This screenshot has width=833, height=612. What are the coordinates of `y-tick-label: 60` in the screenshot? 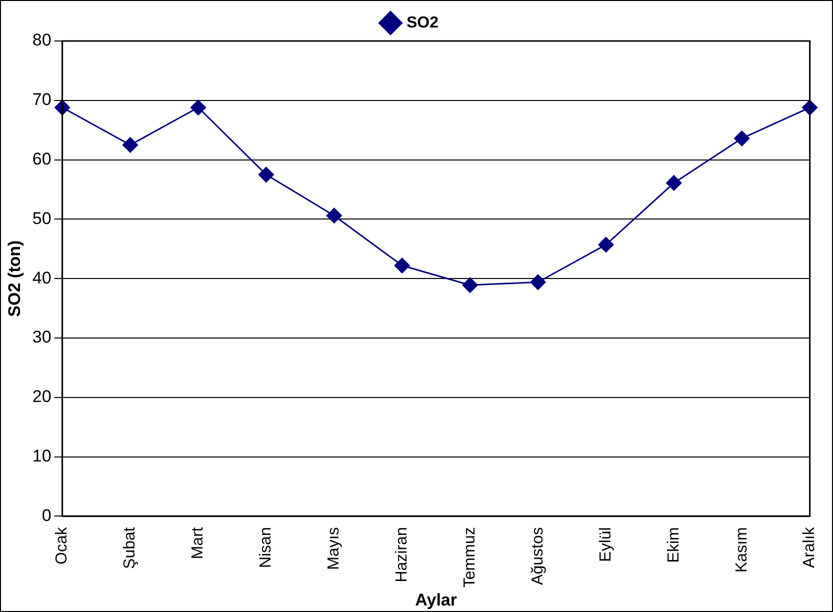 It's located at (42, 158).